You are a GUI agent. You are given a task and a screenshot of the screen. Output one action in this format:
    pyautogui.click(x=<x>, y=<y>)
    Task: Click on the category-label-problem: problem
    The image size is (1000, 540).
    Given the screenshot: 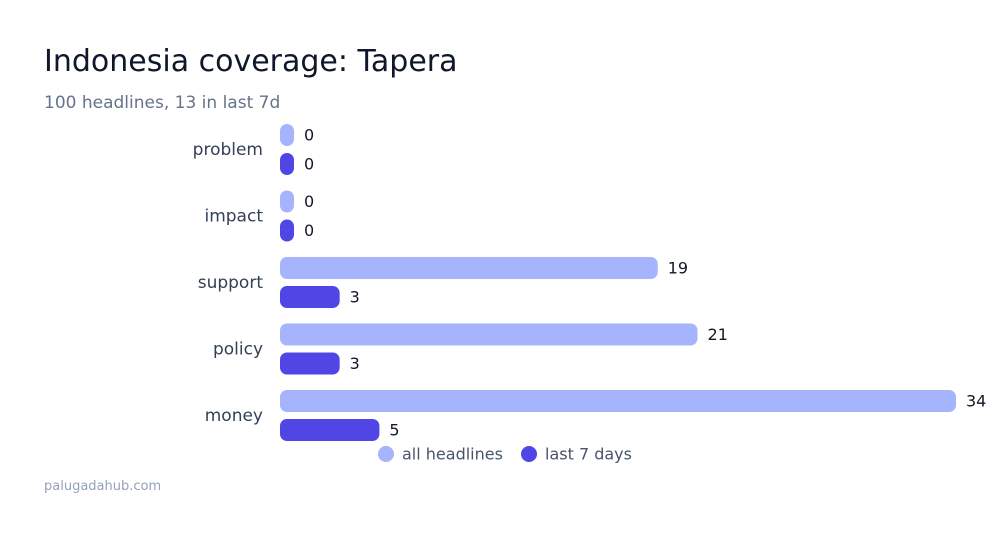 What is the action you would take?
    pyautogui.click(x=228, y=150)
    